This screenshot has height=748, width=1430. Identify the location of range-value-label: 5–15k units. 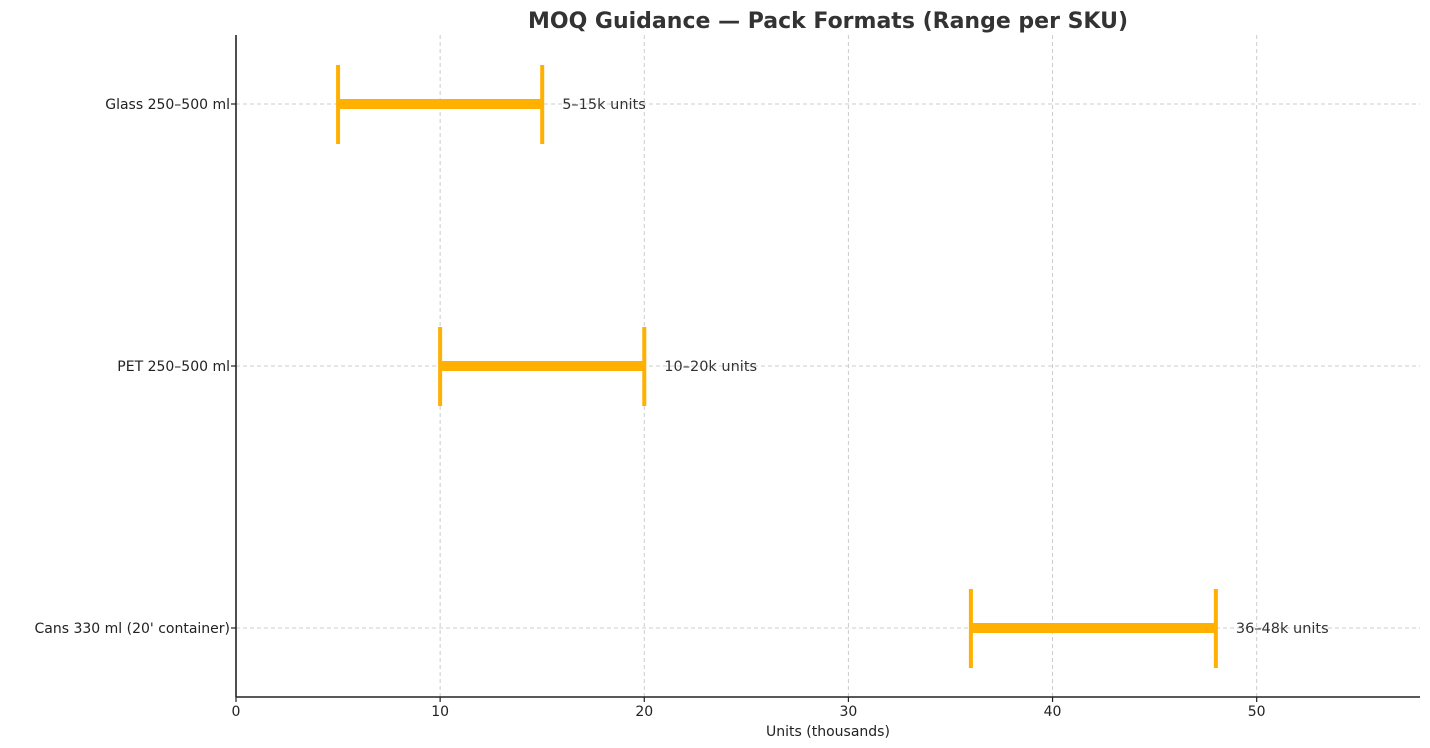
(604, 105).